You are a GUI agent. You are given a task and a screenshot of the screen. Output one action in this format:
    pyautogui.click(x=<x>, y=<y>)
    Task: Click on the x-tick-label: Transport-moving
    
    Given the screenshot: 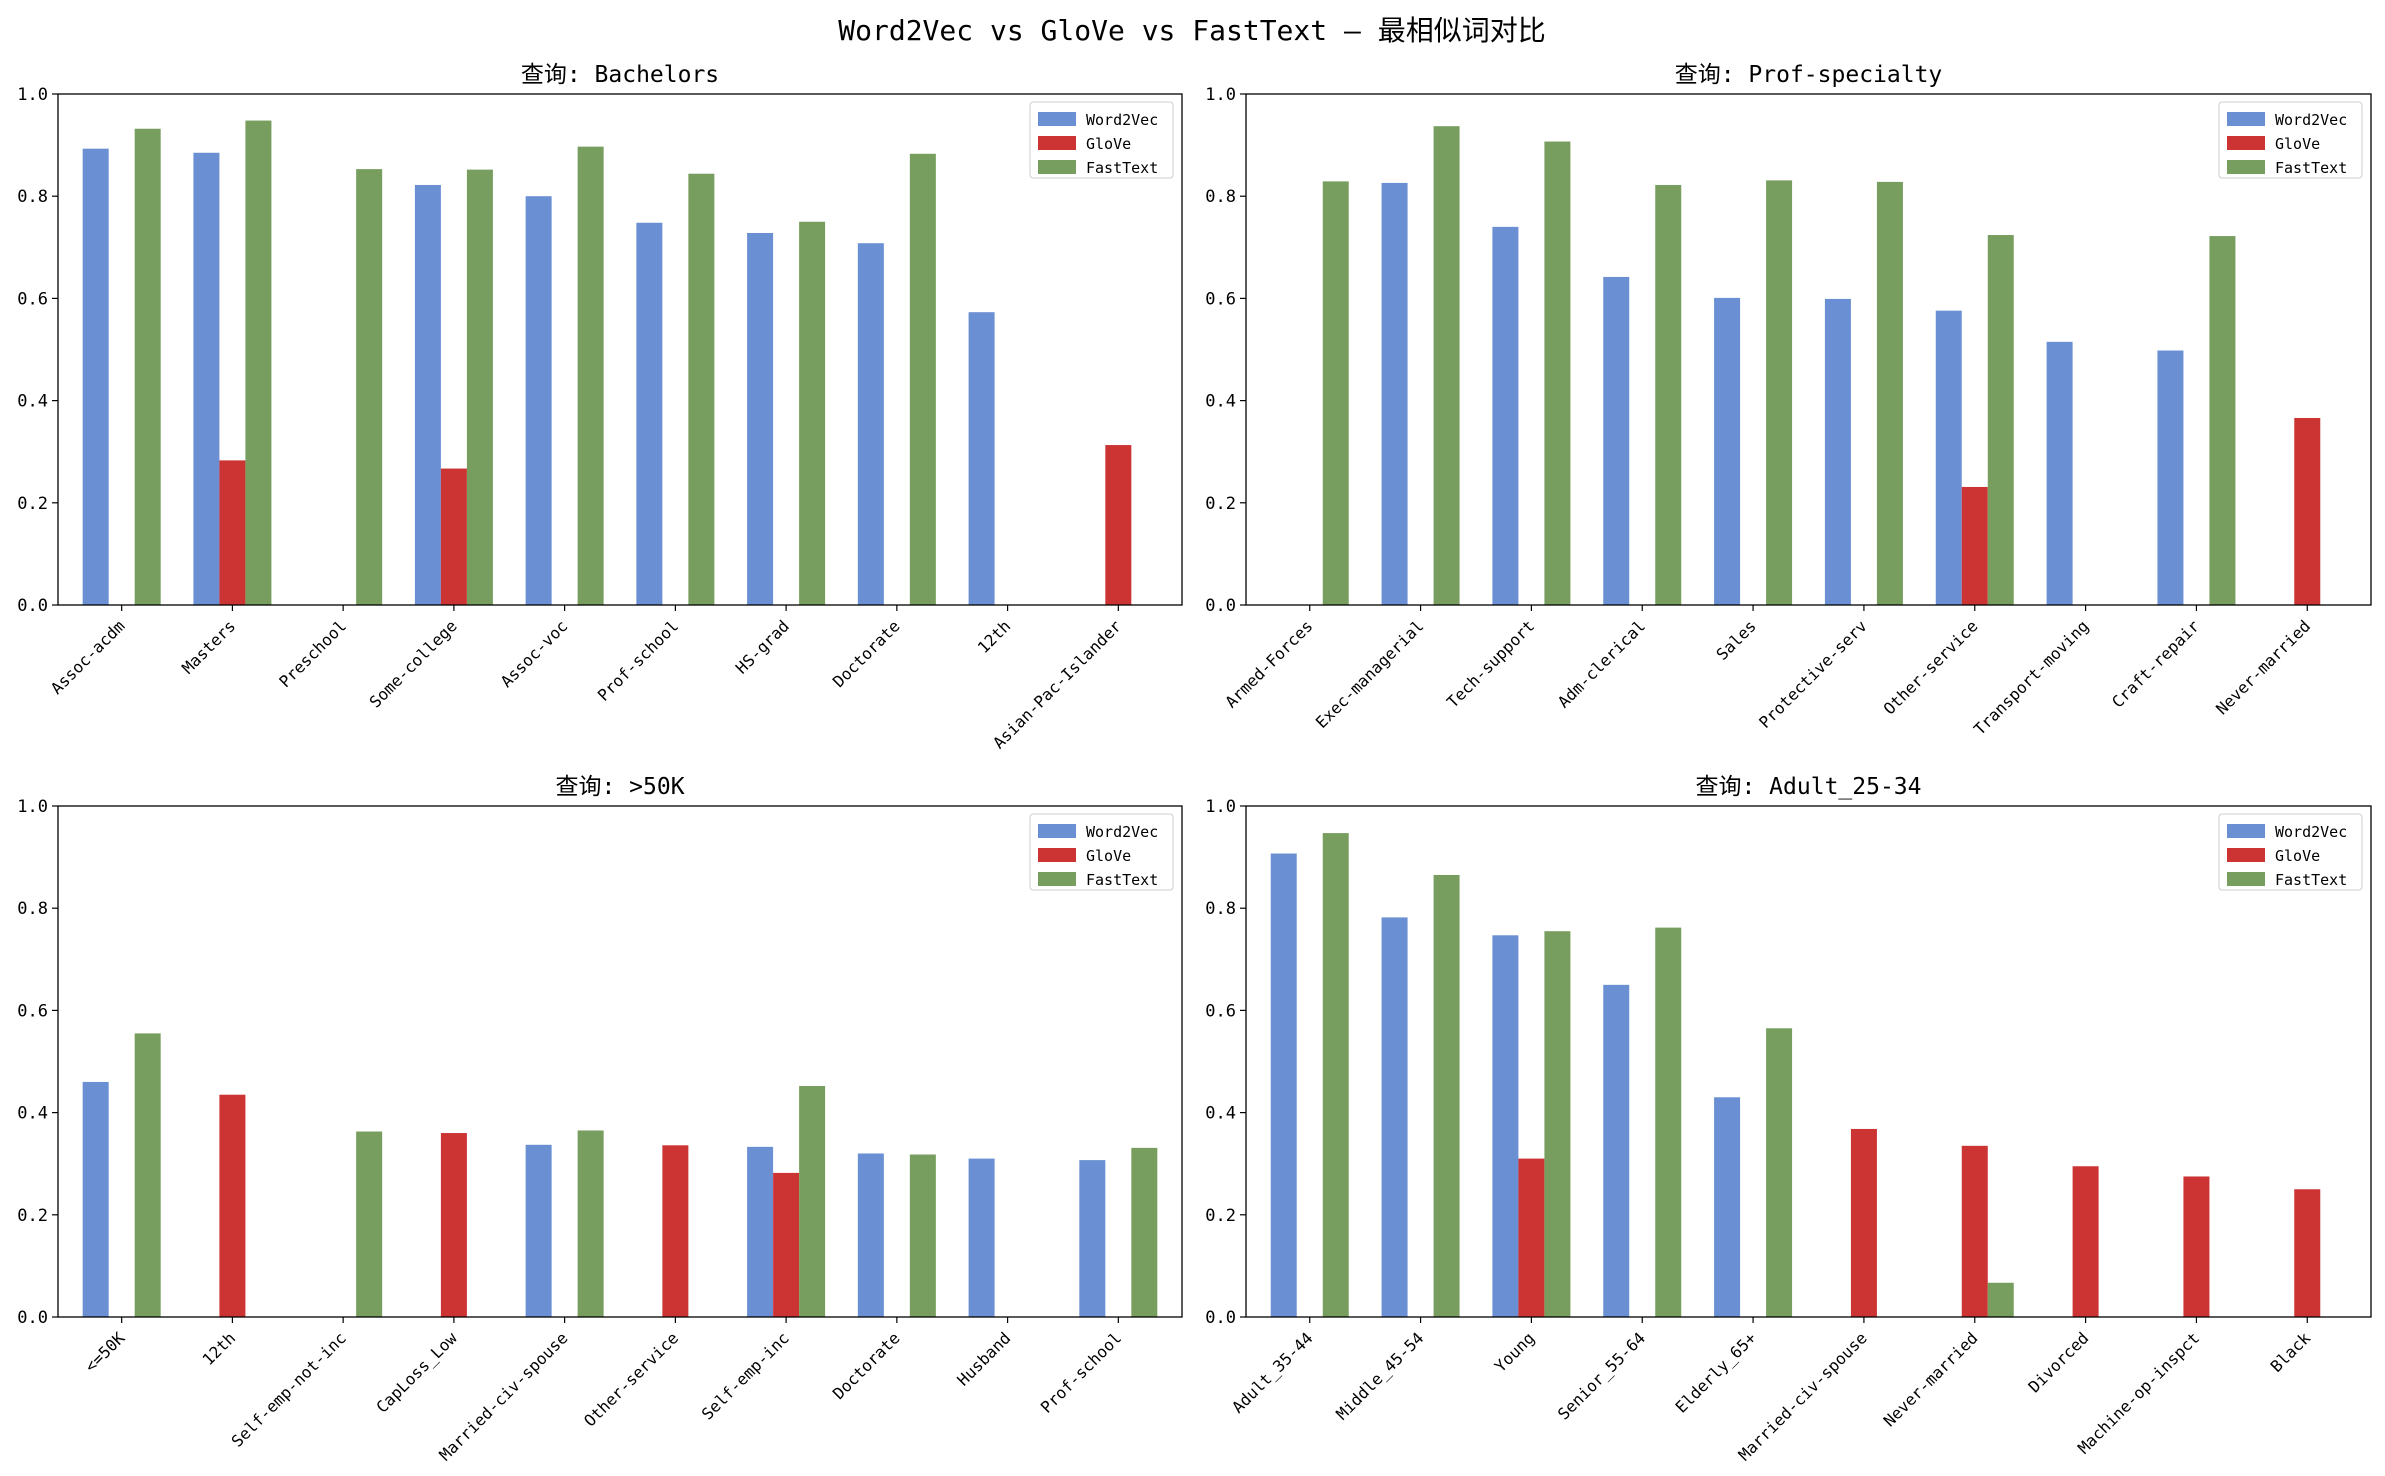 What is the action you would take?
    pyautogui.click(x=2031, y=677)
    